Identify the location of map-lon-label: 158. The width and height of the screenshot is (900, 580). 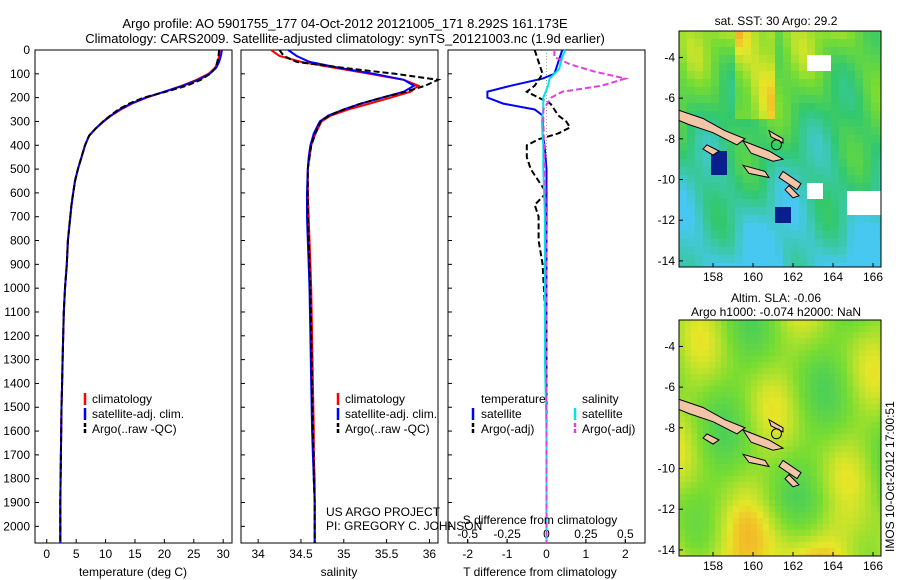
(713, 566).